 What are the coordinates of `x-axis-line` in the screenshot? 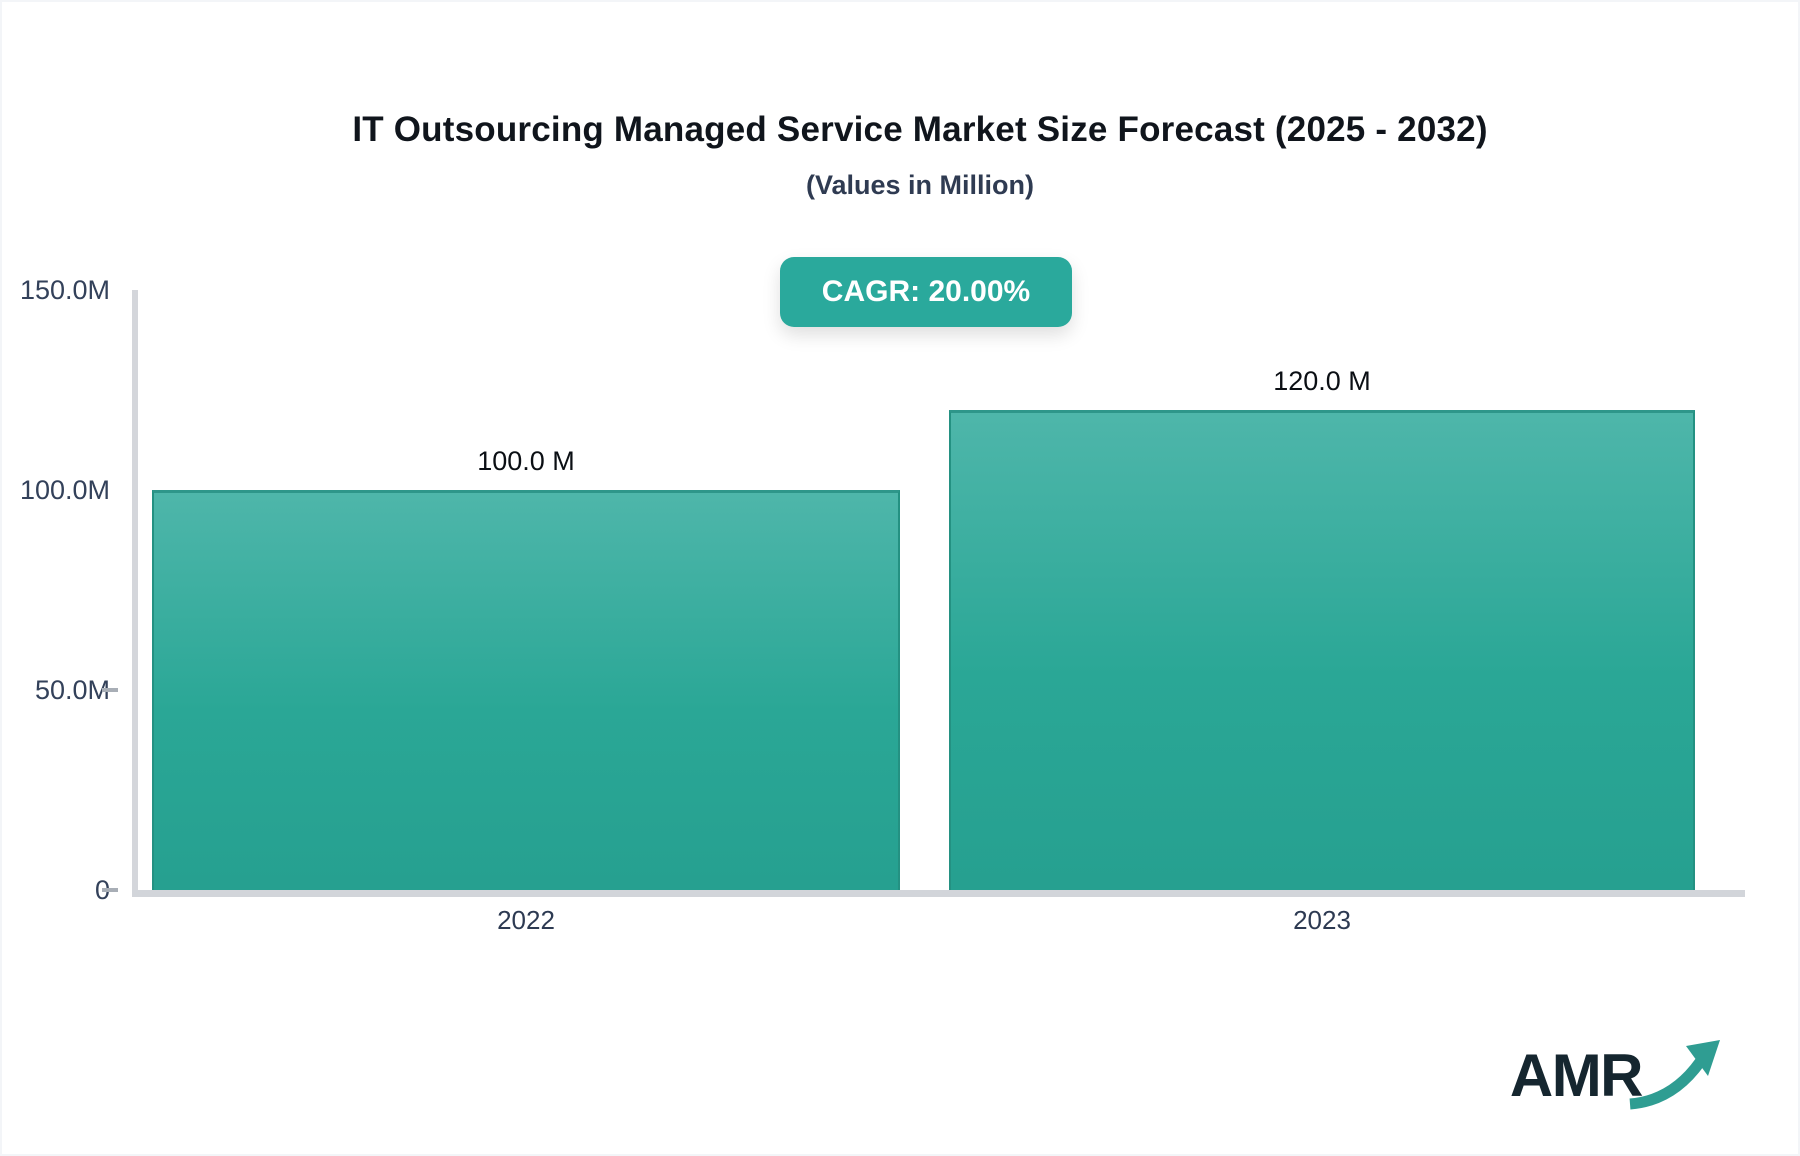 It's located at (938, 893).